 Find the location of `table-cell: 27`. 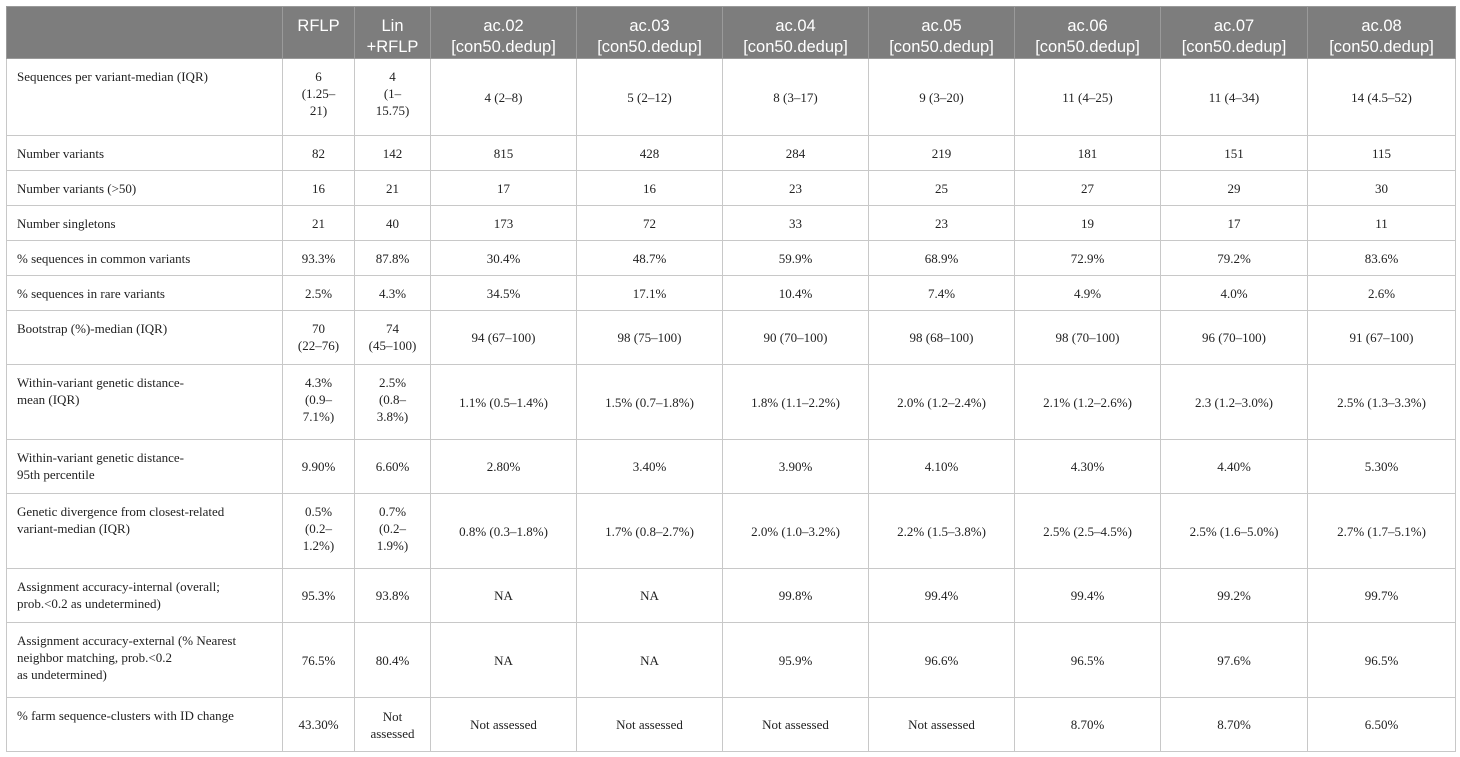

table-cell: 27 is located at coordinates (1087, 188).